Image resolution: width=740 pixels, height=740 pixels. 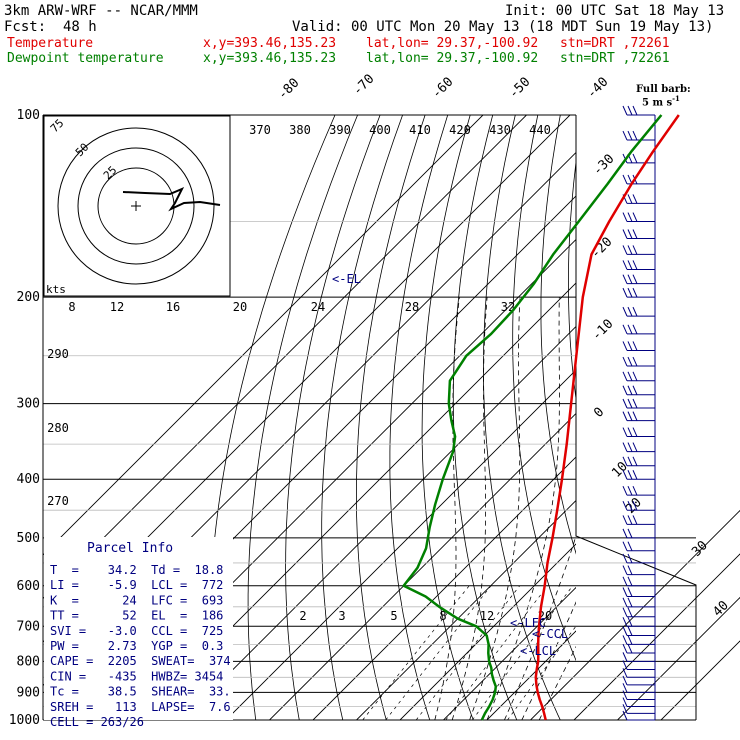 What do you see at coordinates (28, 586) in the screenshot?
I see `pressure-tick-label: 600` at bounding box center [28, 586].